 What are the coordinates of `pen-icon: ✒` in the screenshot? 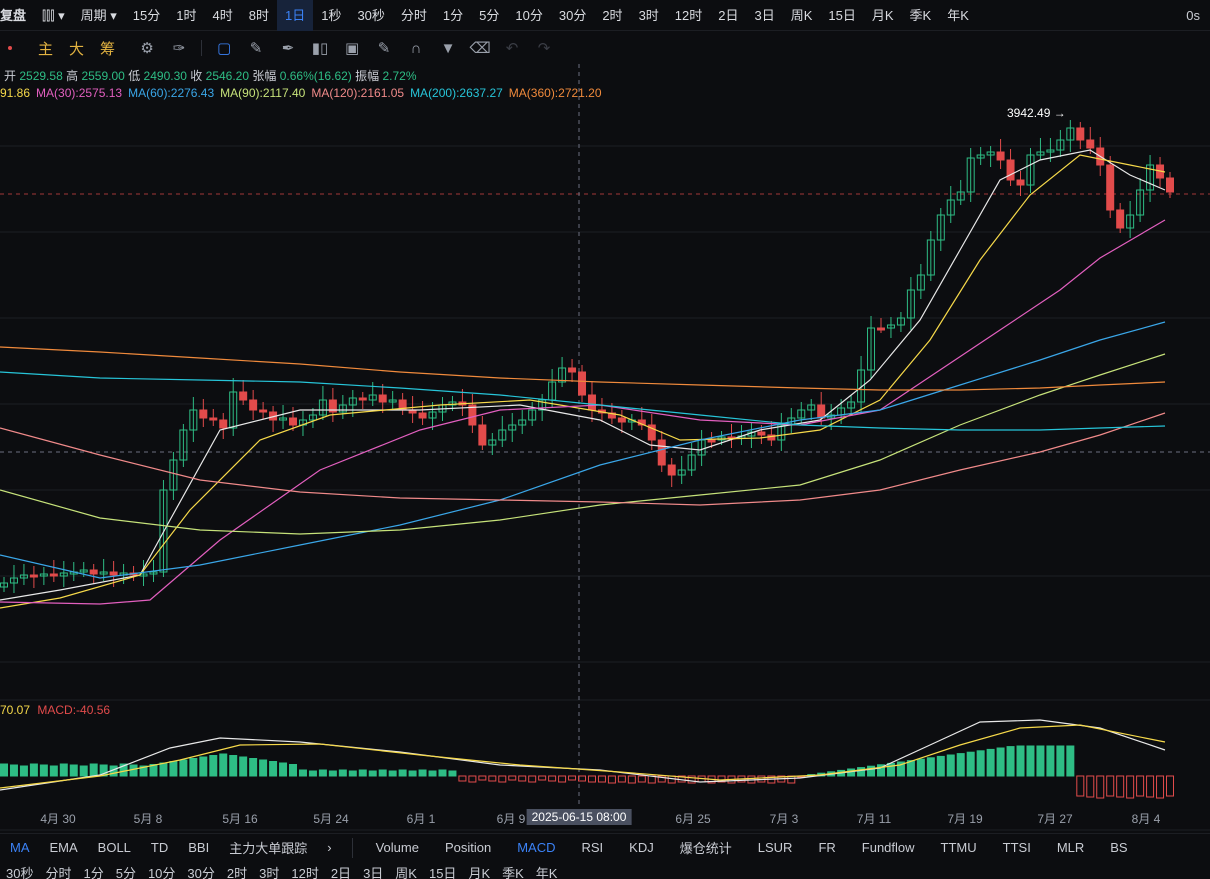 It's located at (288, 48).